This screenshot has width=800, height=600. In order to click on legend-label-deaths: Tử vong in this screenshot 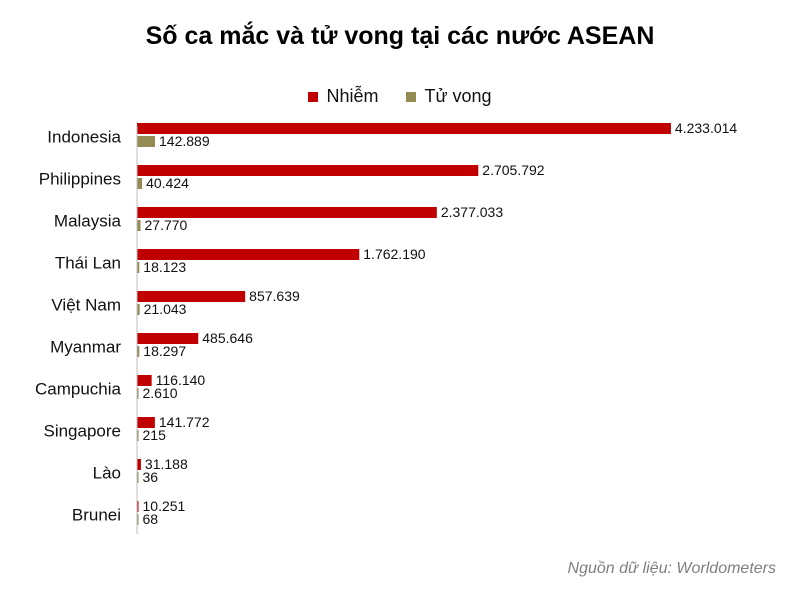, I will do `click(458, 96)`.